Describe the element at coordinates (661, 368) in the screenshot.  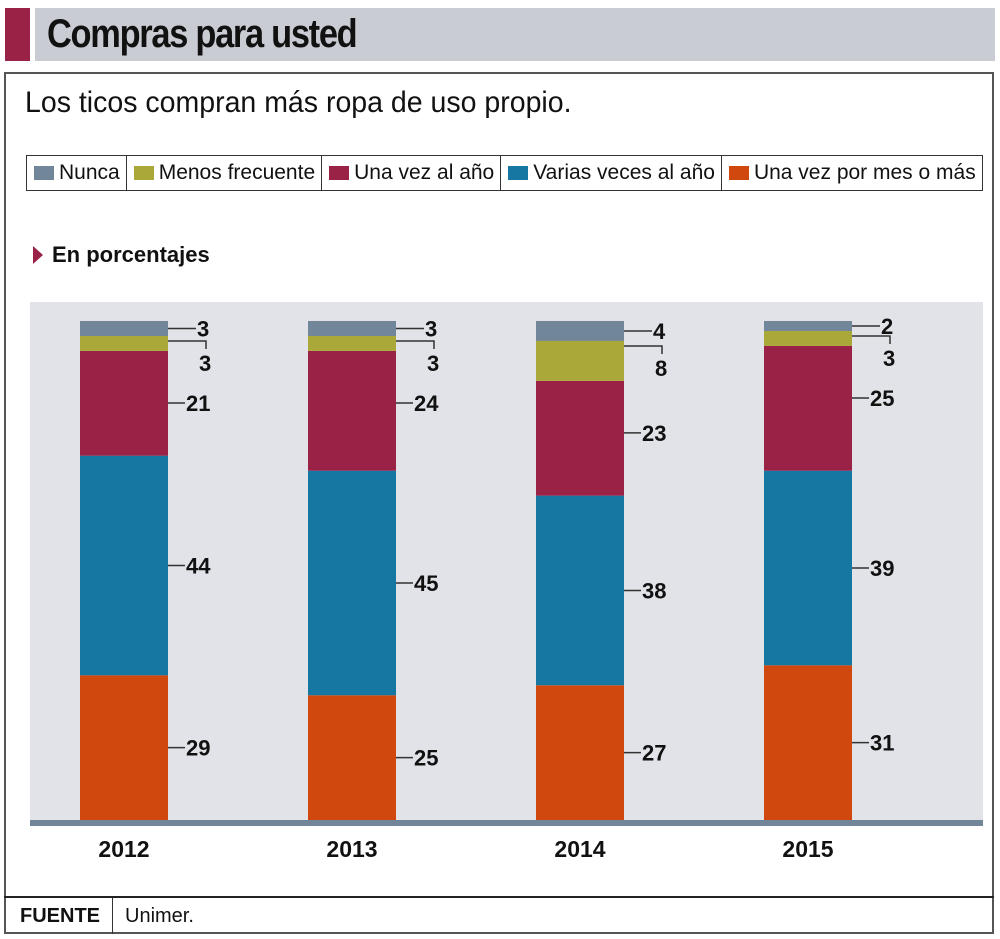
I see `data-label: 8` at that location.